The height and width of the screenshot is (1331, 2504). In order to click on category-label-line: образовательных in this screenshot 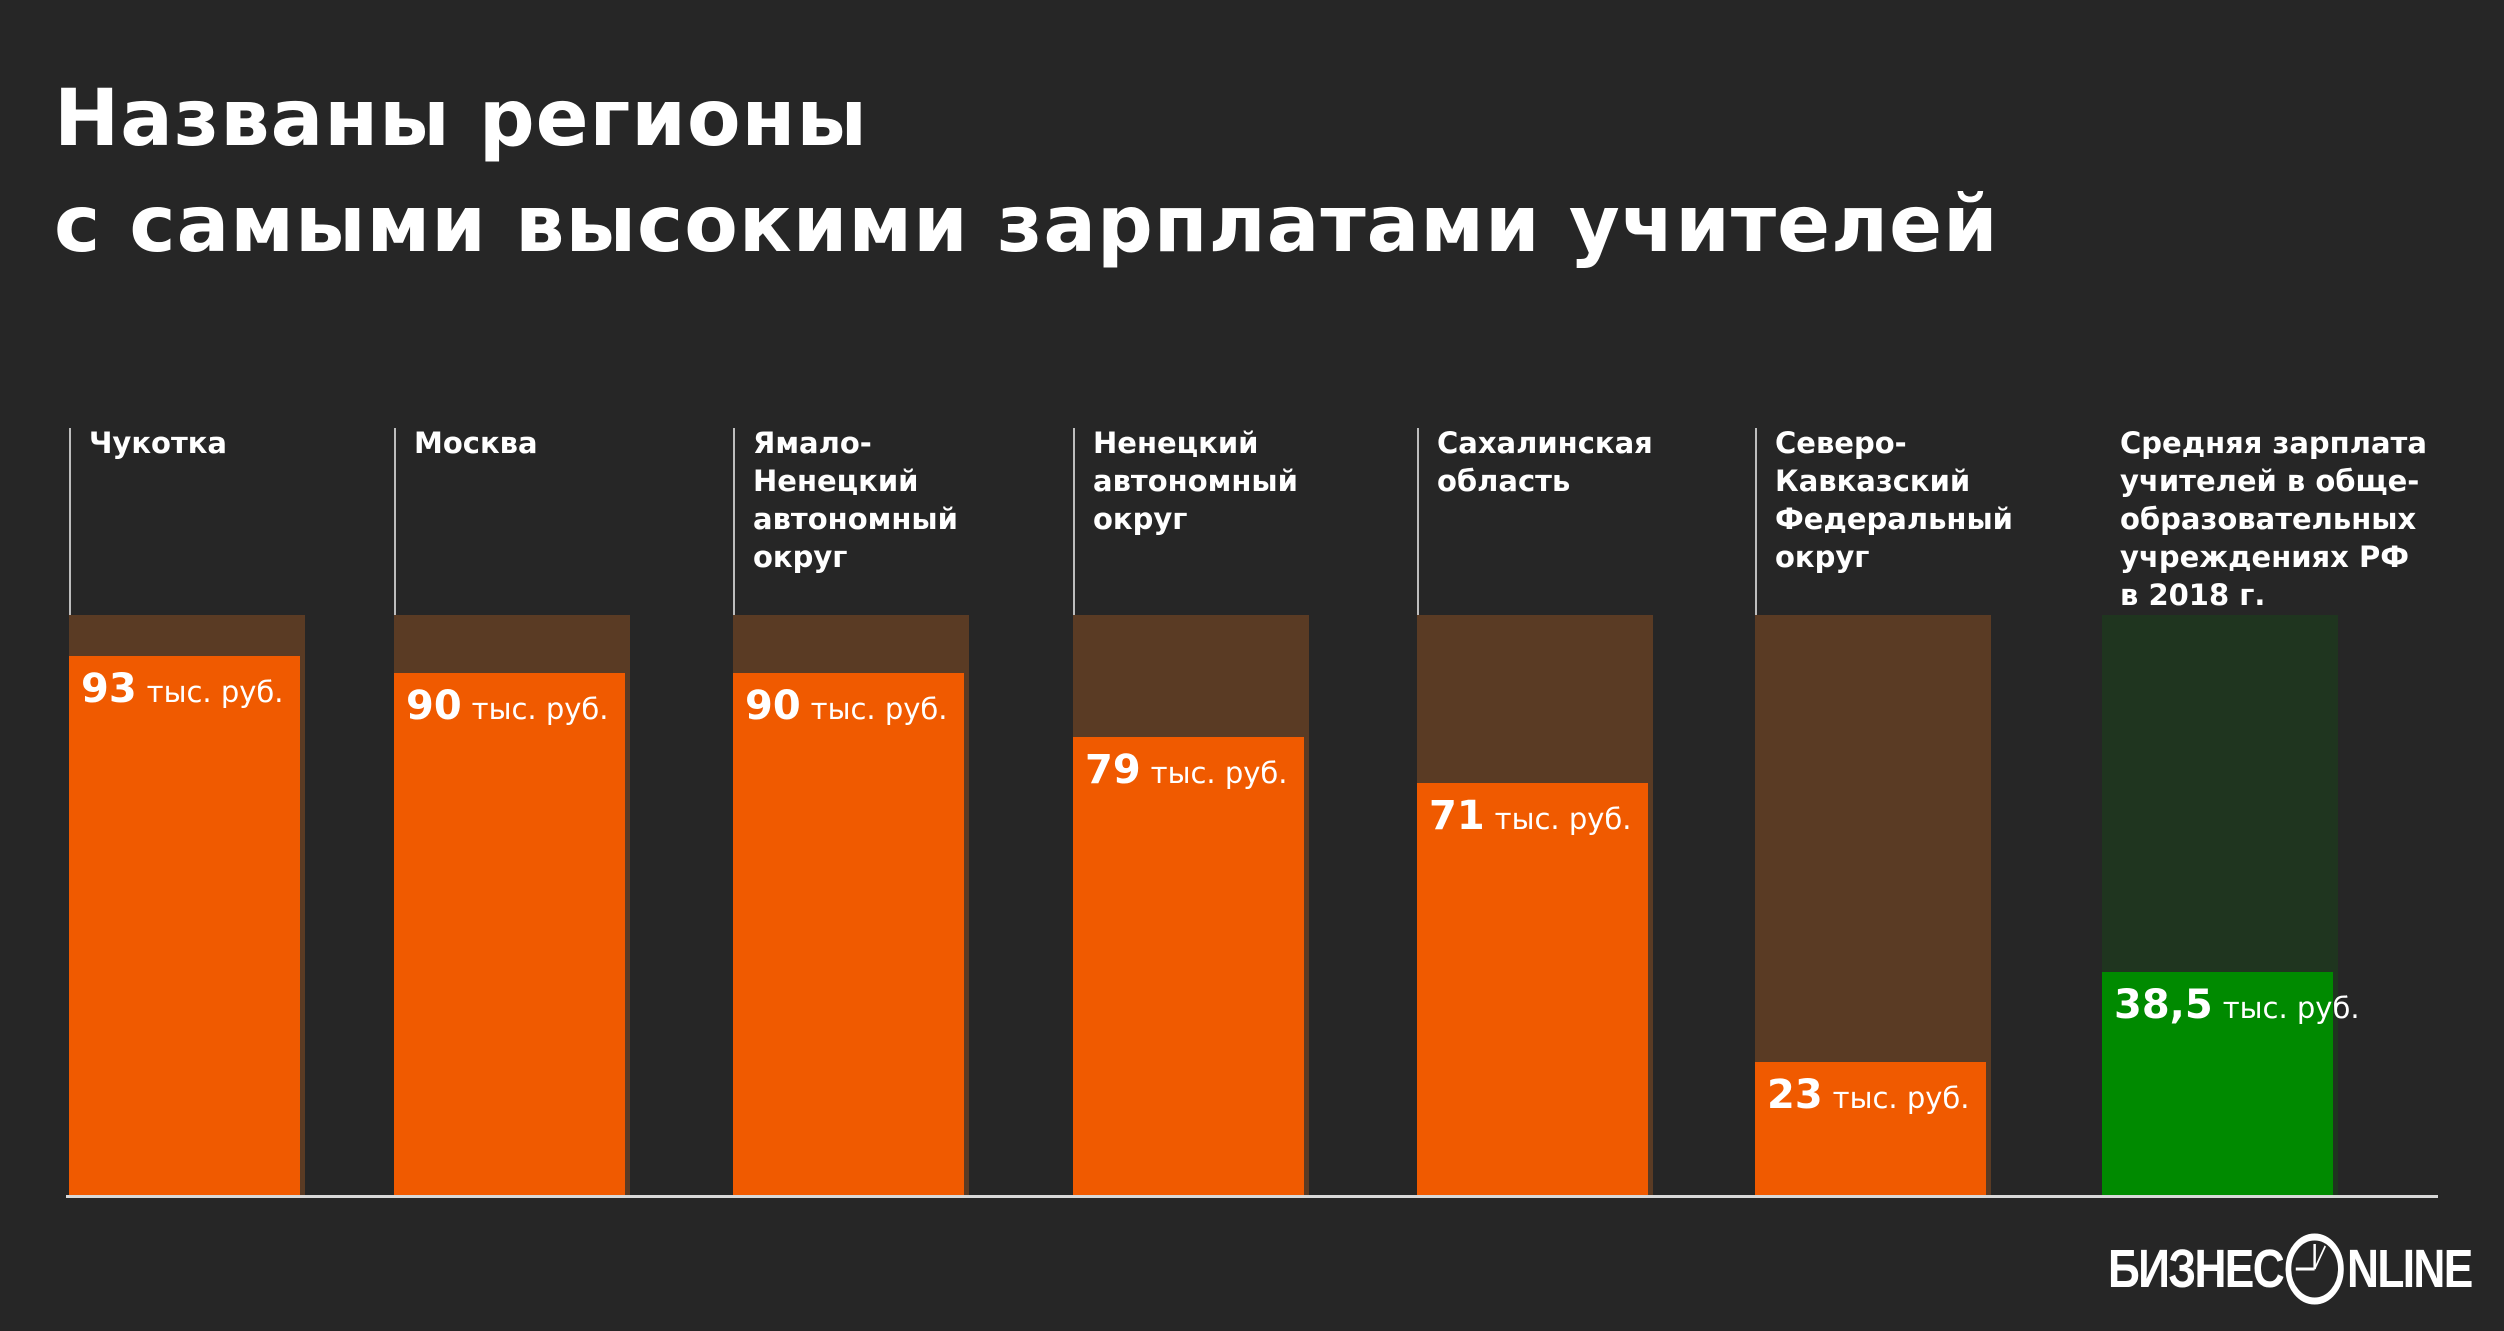, I will do `click(2268, 519)`.